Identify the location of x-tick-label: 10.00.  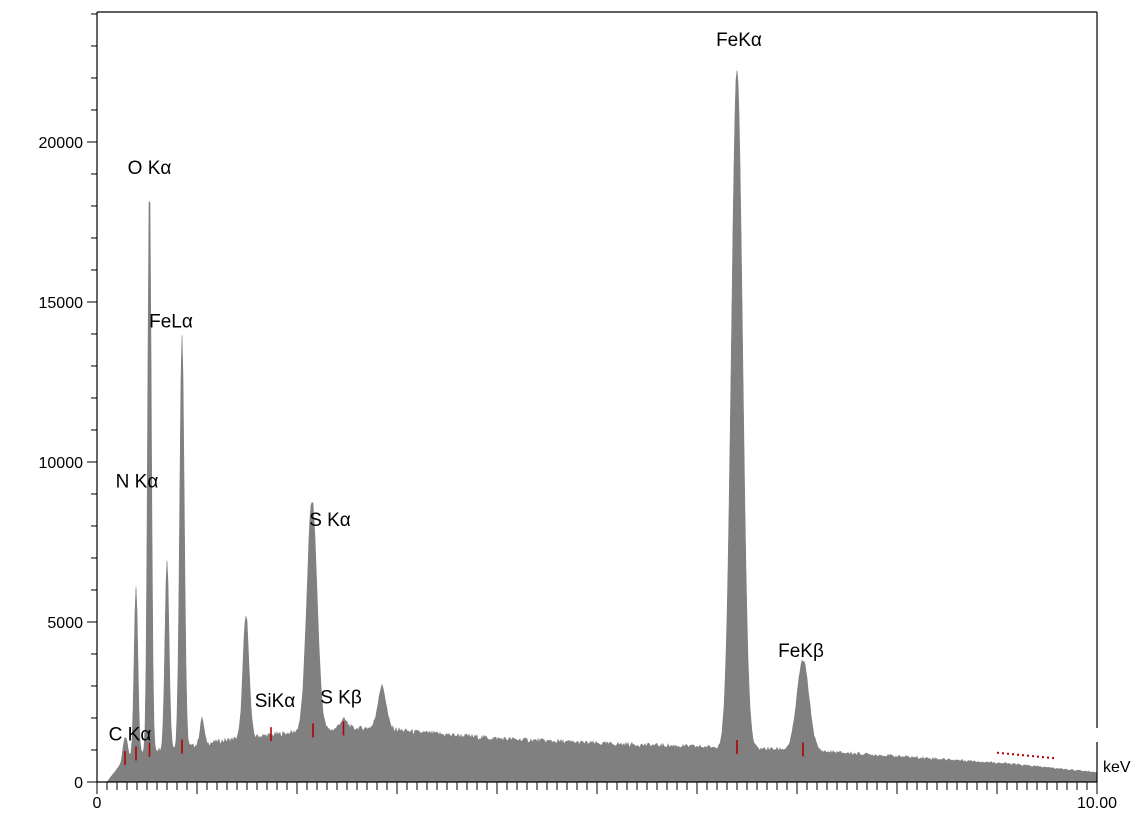
(1097, 803).